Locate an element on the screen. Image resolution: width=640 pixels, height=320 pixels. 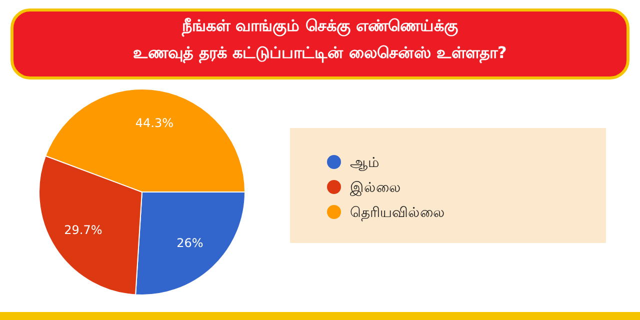
data-label: 29.7% is located at coordinates (83, 230).